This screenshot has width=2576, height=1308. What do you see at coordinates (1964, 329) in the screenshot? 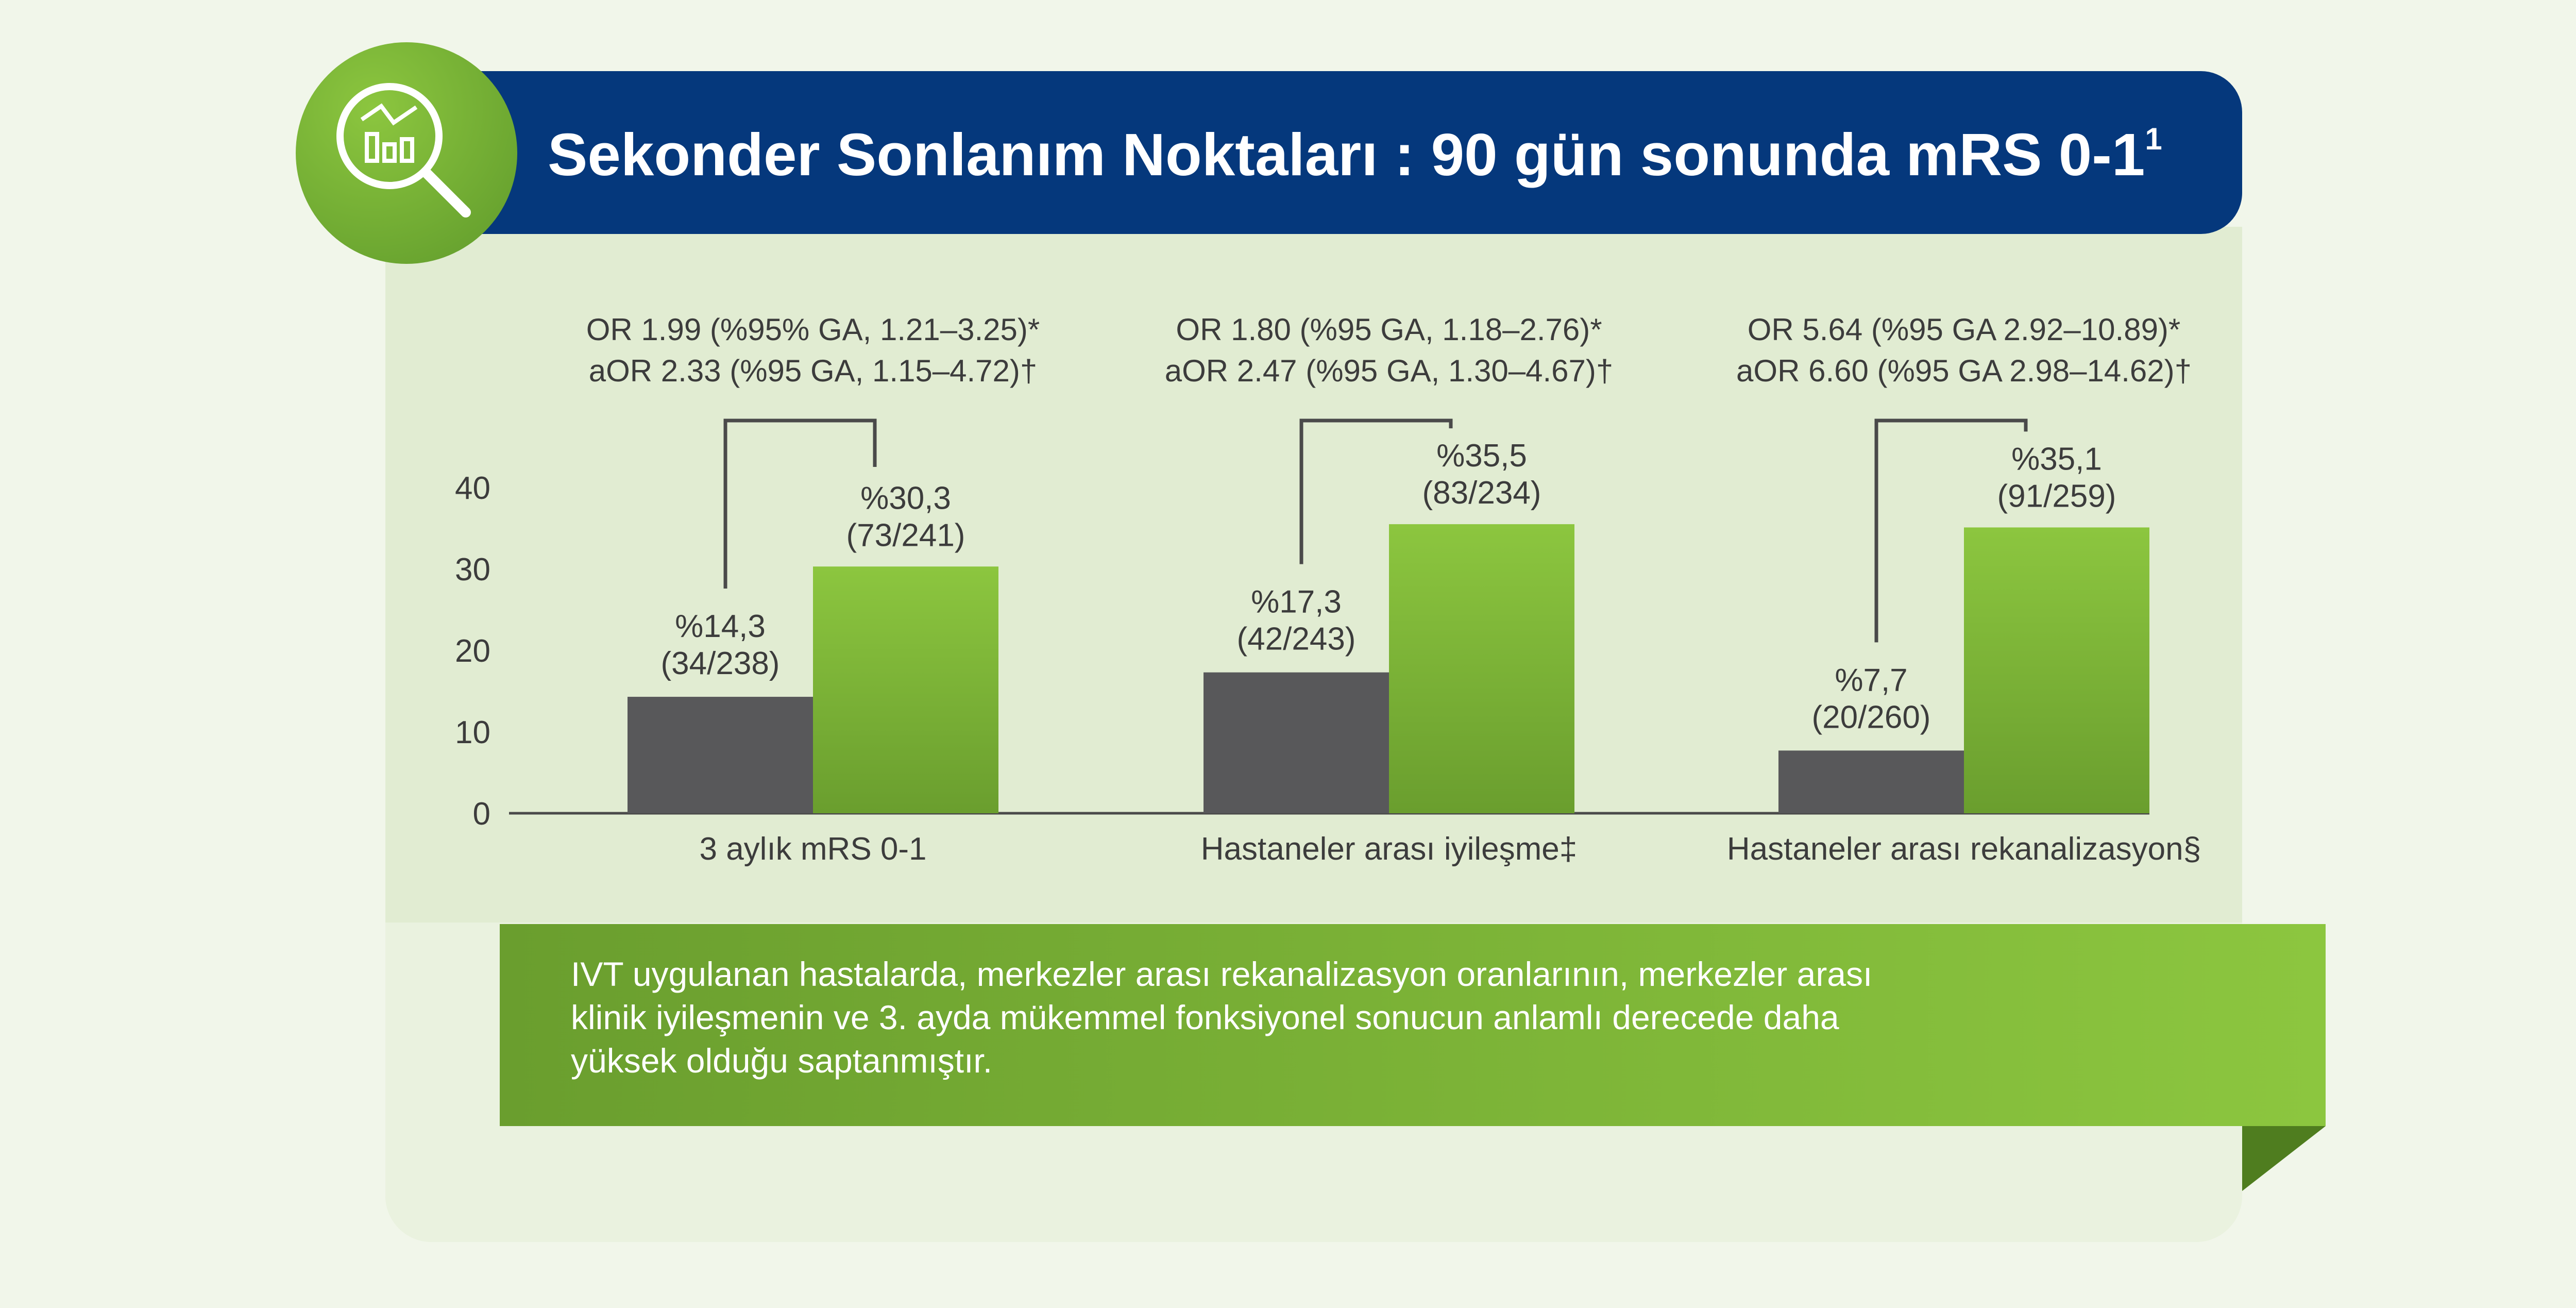
I see `odds-ratio-label: OR 5.64 (%95 GA 2.92–10.89)*` at bounding box center [1964, 329].